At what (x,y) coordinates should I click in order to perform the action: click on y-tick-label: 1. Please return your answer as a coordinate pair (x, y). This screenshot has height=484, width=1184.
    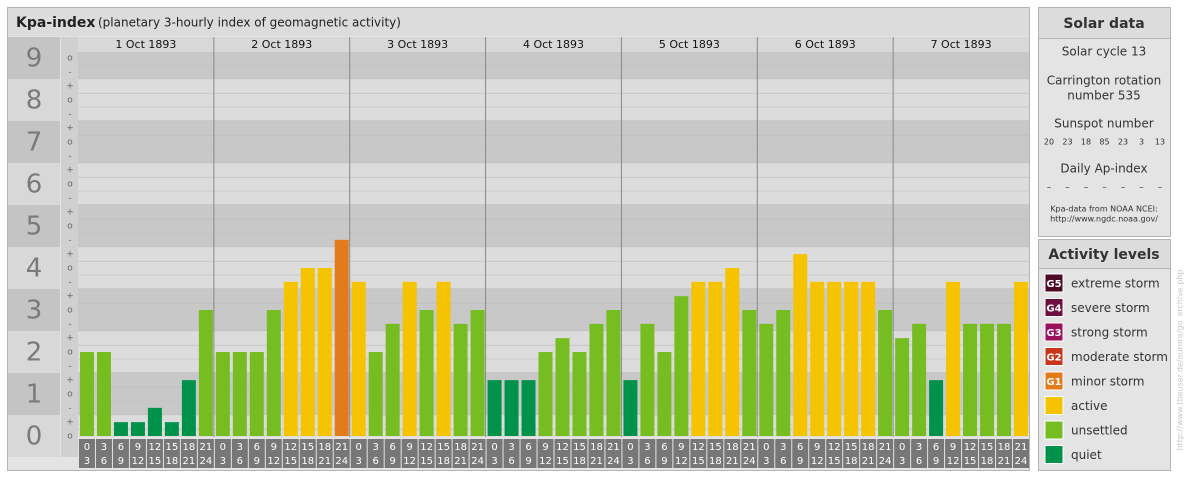
    Looking at the image, I should click on (34, 395).